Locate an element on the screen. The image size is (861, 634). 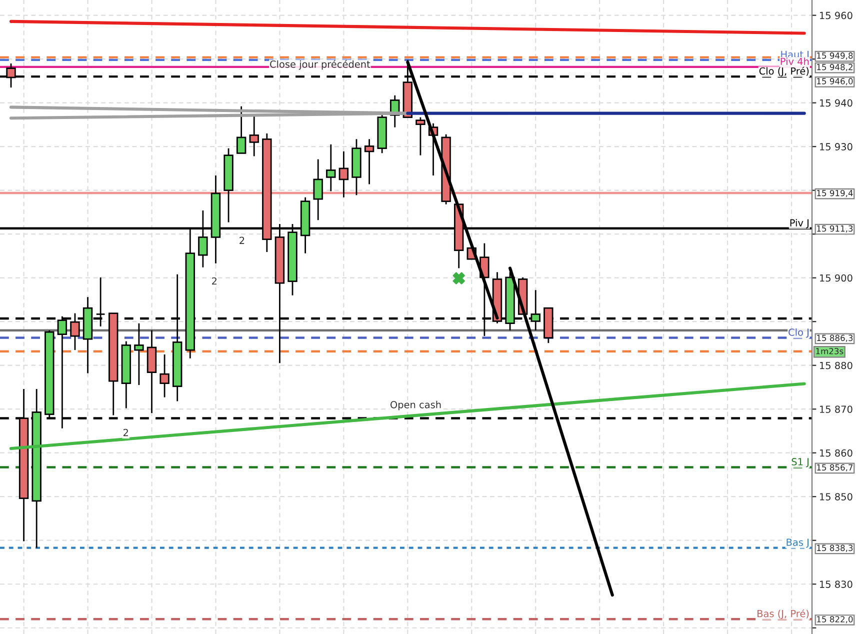
y2-tick-label: 15 911,3 is located at coordinates (835, 229).